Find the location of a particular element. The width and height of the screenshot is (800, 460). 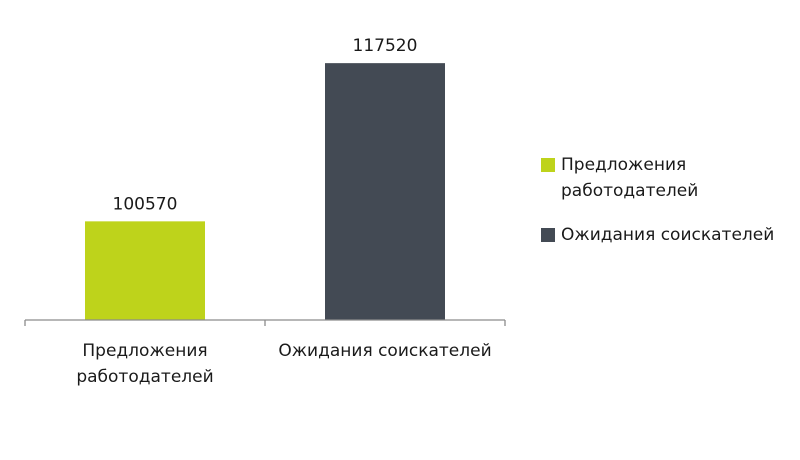

legend-item: Ожидания соискателей is located at coordinates (668, 235).